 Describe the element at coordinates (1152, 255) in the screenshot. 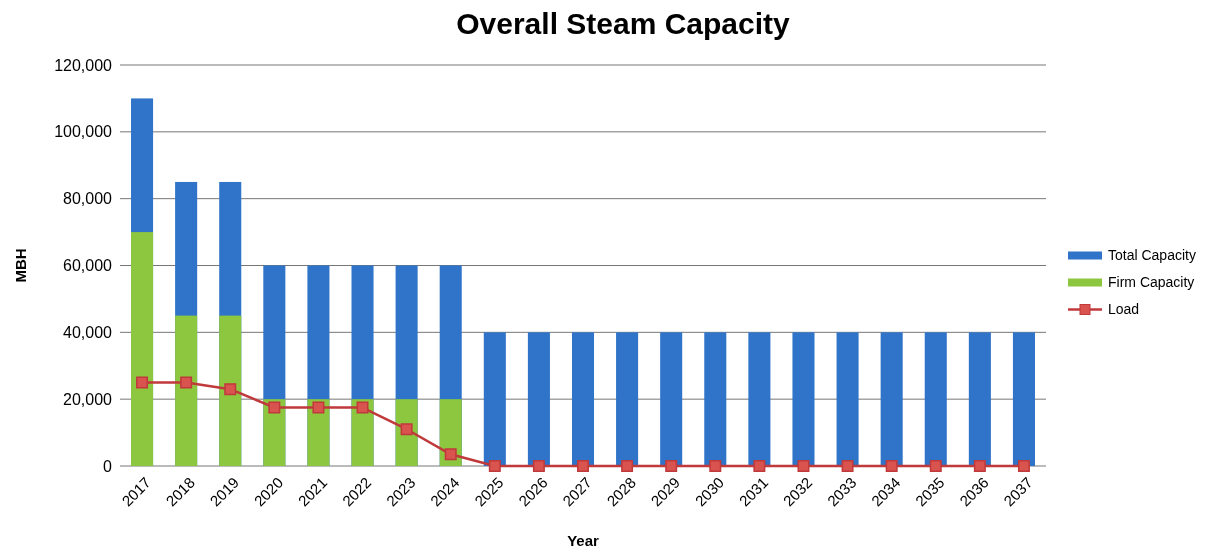

I see `legend-label: Total Capacity` at that location.